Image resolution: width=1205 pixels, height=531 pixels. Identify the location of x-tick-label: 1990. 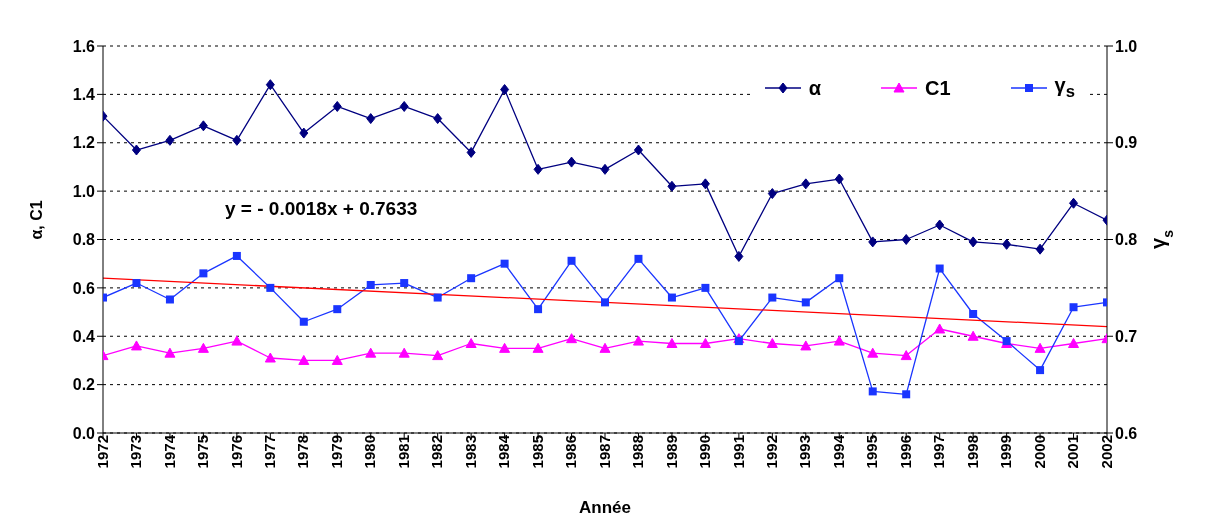
(705, 452).